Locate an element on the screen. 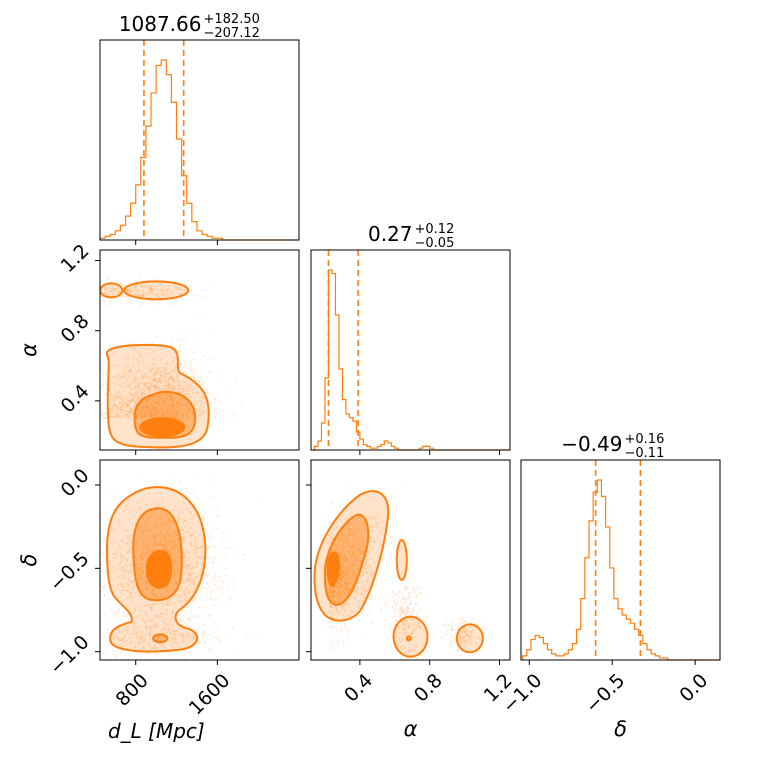  title-plus-dL: +182.50 is located at coordinates (232, 19).